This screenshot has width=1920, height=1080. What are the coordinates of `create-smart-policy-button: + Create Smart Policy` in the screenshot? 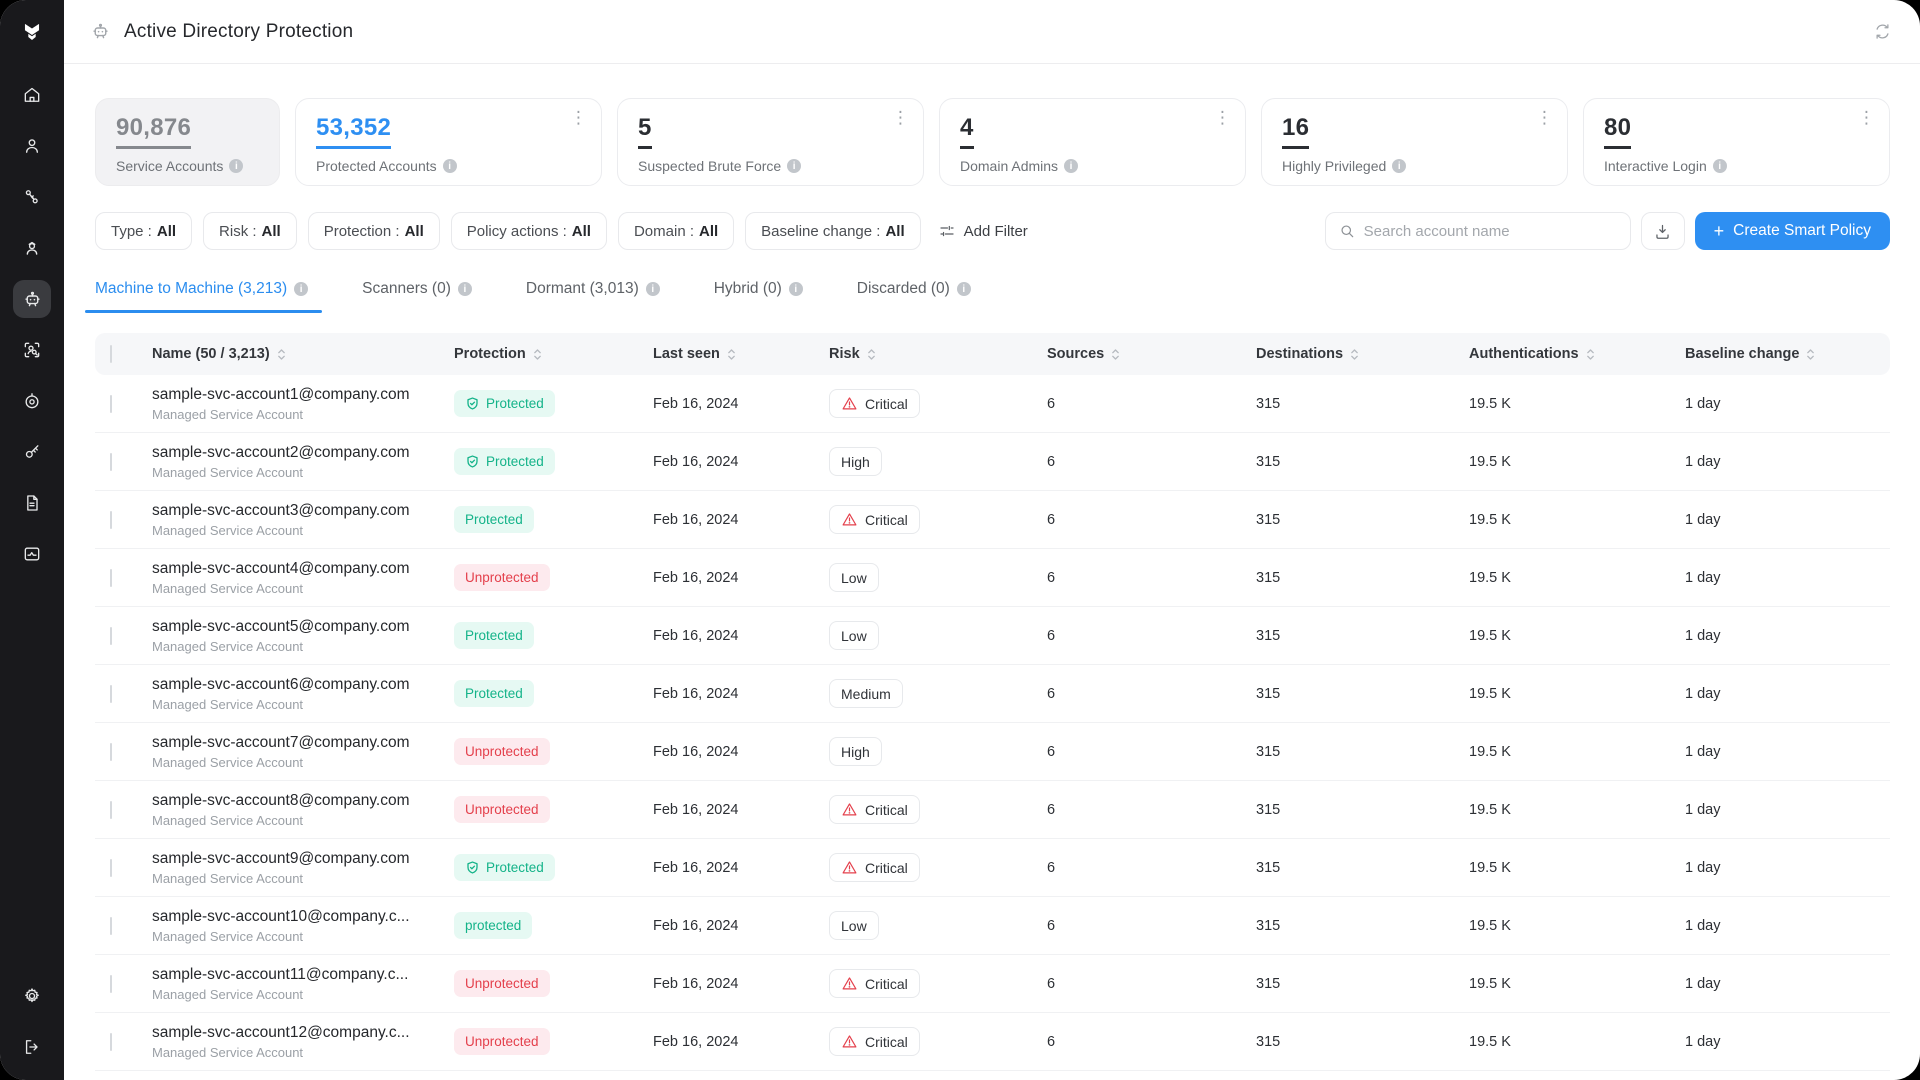 It's located at (1792, 231).